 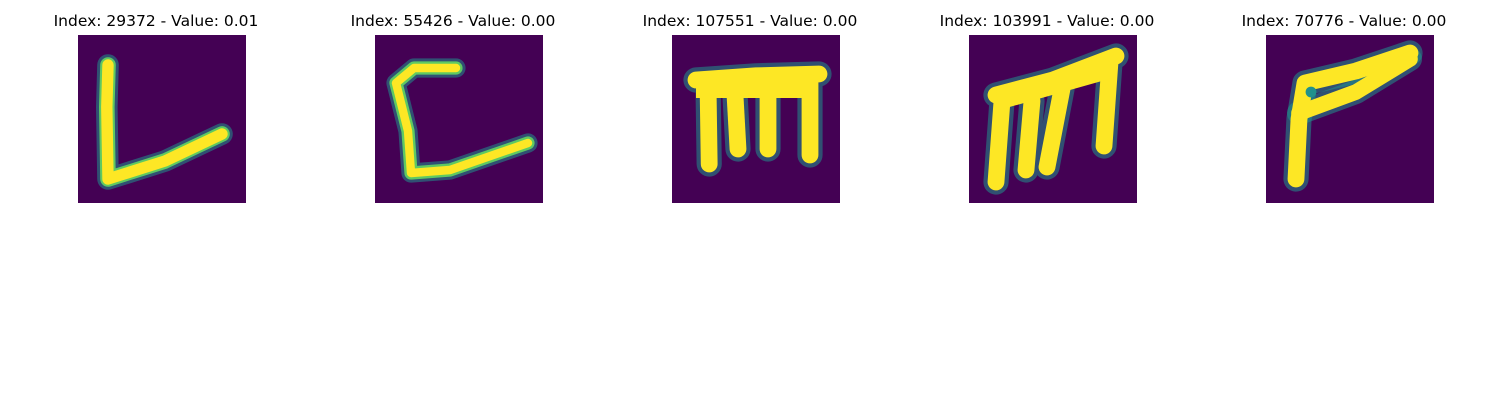 I want to click on panel-title: Index: 55426 - Value: 0.00, so click(x=453, y=21).